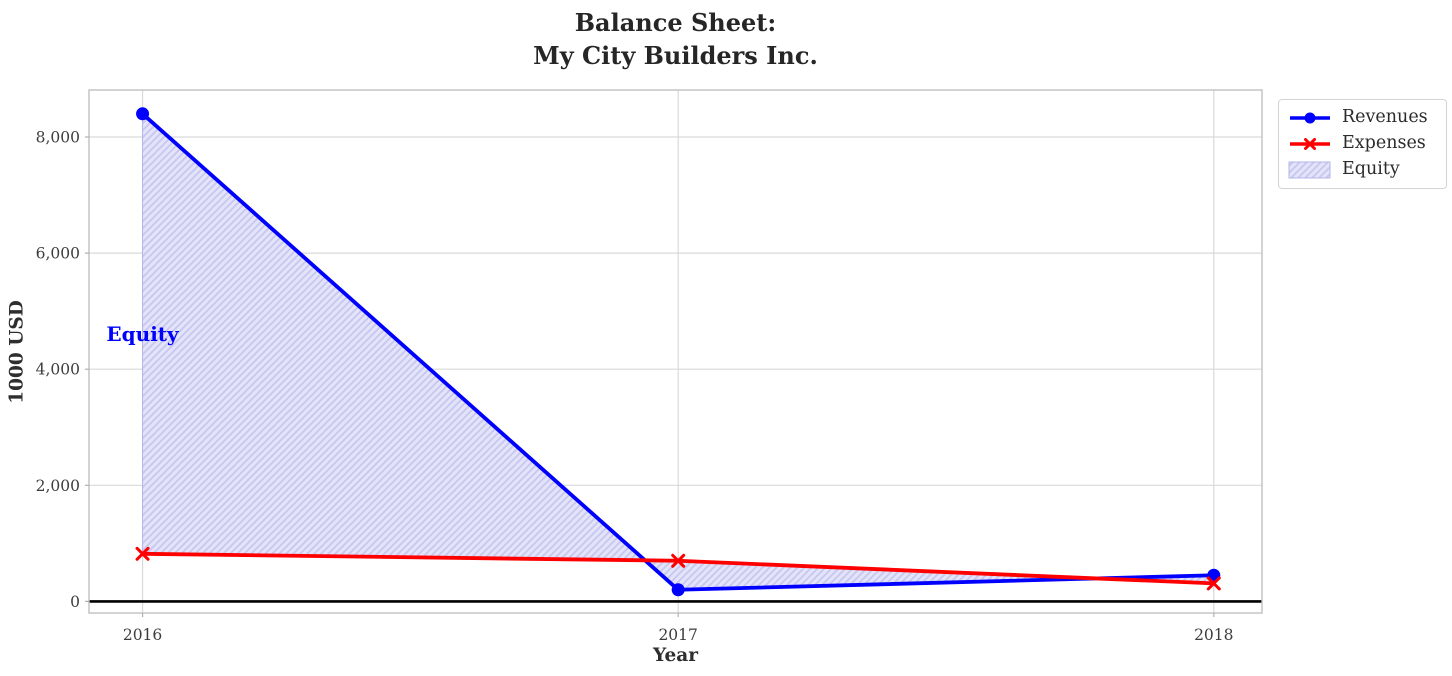 This screenshot has width=1452, height=676. I want to click on x-tick-label: 2018, so click(1213, 635).